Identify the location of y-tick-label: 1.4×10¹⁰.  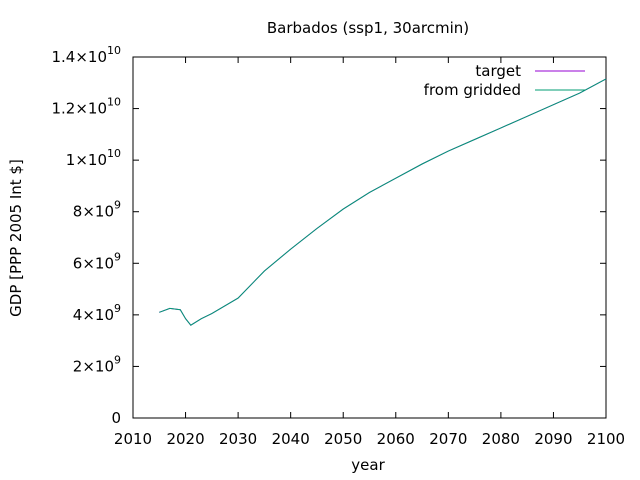
(86, 55).